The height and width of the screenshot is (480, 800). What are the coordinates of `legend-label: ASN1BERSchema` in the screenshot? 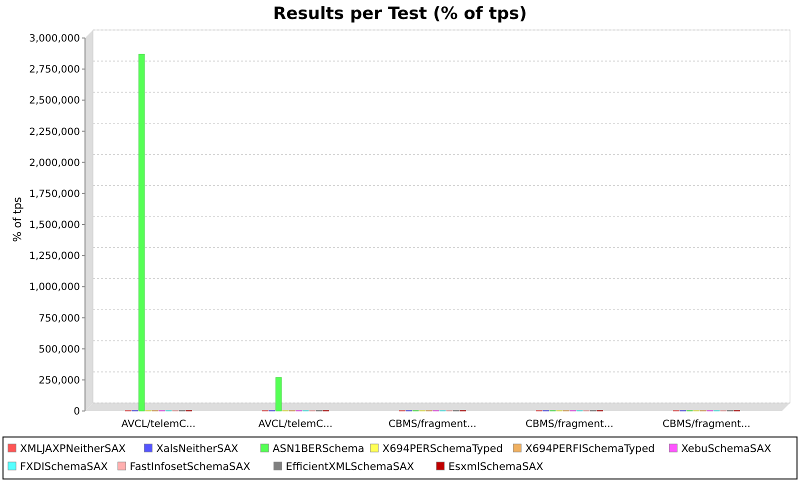 It's located at (318, 449).